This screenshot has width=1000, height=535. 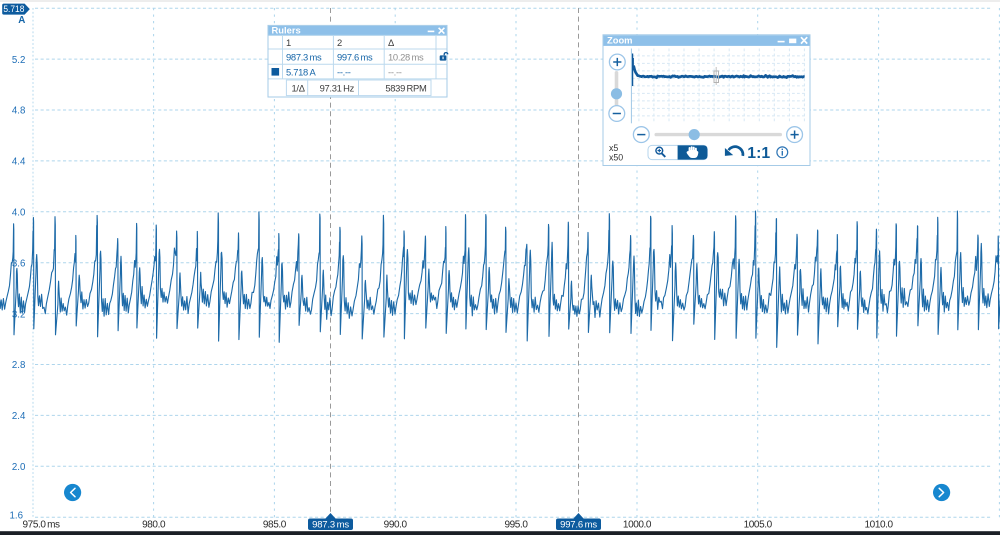 I want to click on svg-text: 1, so click(x=288, y=42).